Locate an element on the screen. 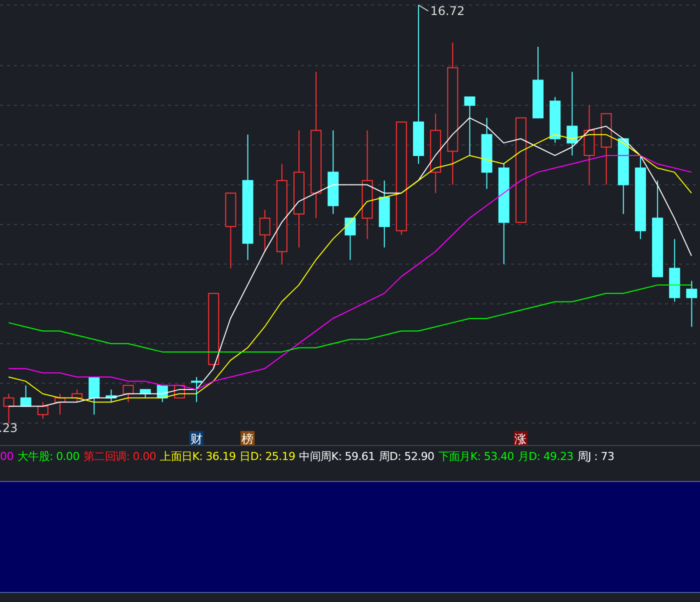  text: 榜 is located at coordinates (248, 439).